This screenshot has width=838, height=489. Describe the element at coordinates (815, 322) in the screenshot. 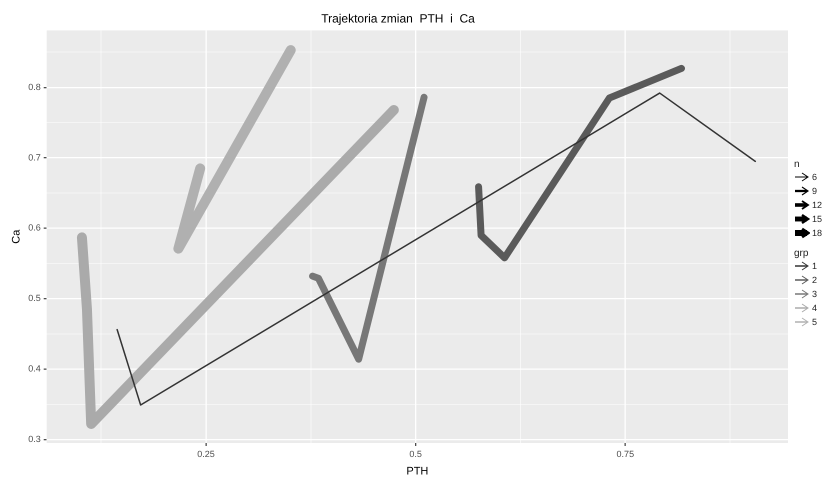

I see `legend-label: 5` at that location.